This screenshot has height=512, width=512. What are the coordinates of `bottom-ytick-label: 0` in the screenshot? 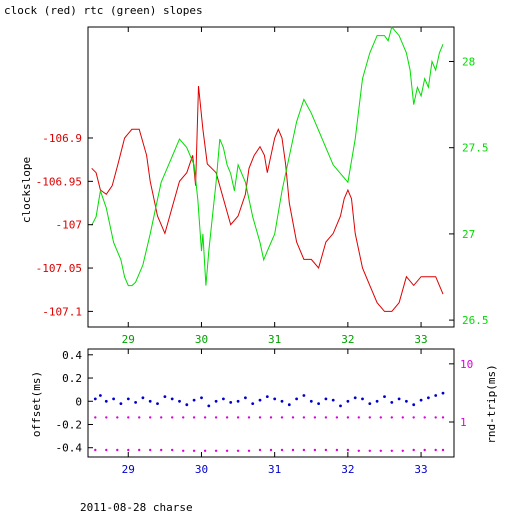 It's located at (78, 401).